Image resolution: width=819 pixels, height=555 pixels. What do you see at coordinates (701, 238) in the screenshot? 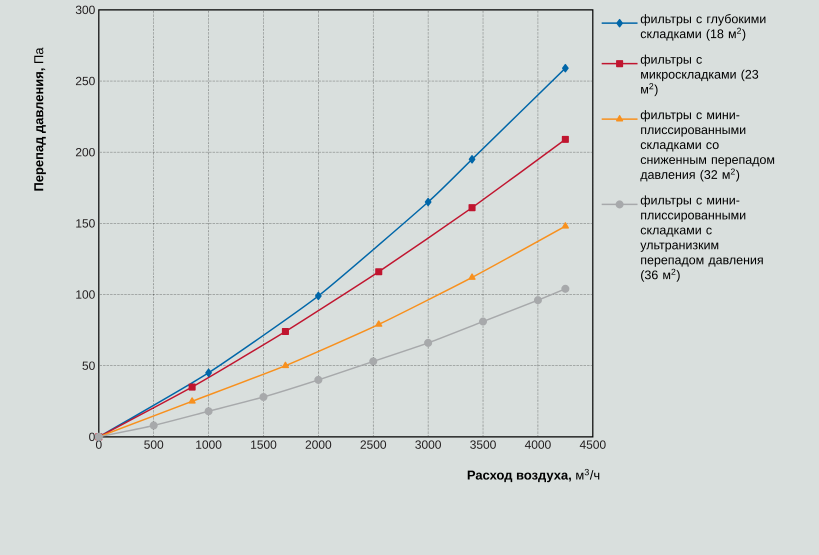
I see `legend-label: фильтры с мини-плиссированными складками с ультранизким перепадом давления (36 м$^{2}$)` at bounding box center [701, 238].